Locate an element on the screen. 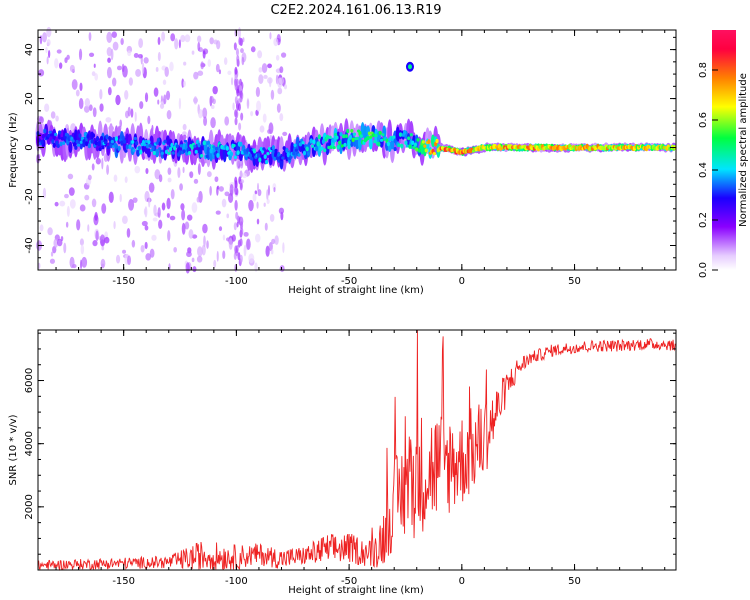 Image resolution: width=750 pixels, height=600 pixels. y-tick-label: -20 is located at coordinates (29, 196).